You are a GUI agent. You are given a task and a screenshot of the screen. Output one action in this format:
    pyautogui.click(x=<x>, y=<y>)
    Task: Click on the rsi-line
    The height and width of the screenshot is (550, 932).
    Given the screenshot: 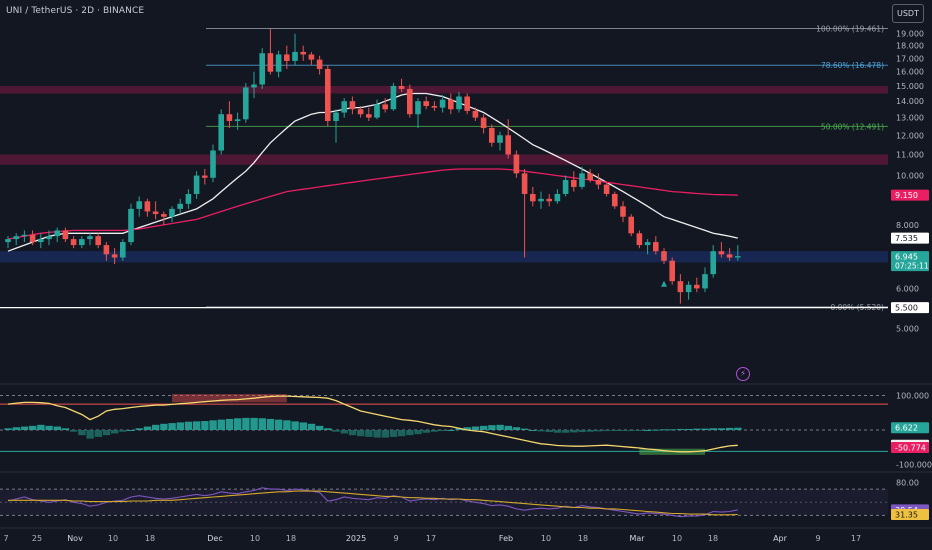 What is the action you would take?
    pyautogui.click(x=372, y=502)
    